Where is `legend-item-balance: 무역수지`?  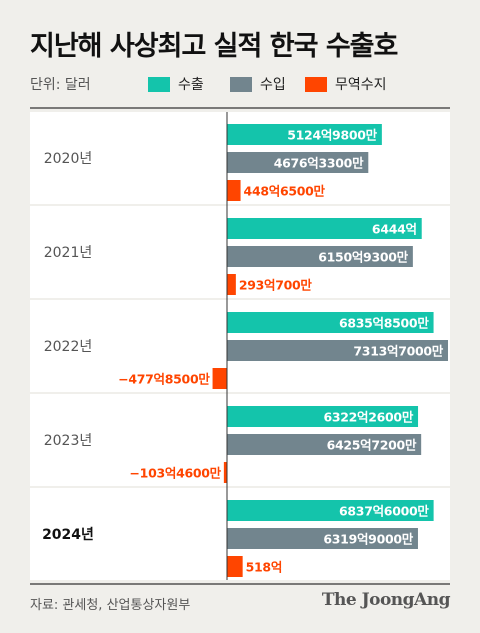
legend-item-balance: 무역수지 is located at coordinates (346, 84).